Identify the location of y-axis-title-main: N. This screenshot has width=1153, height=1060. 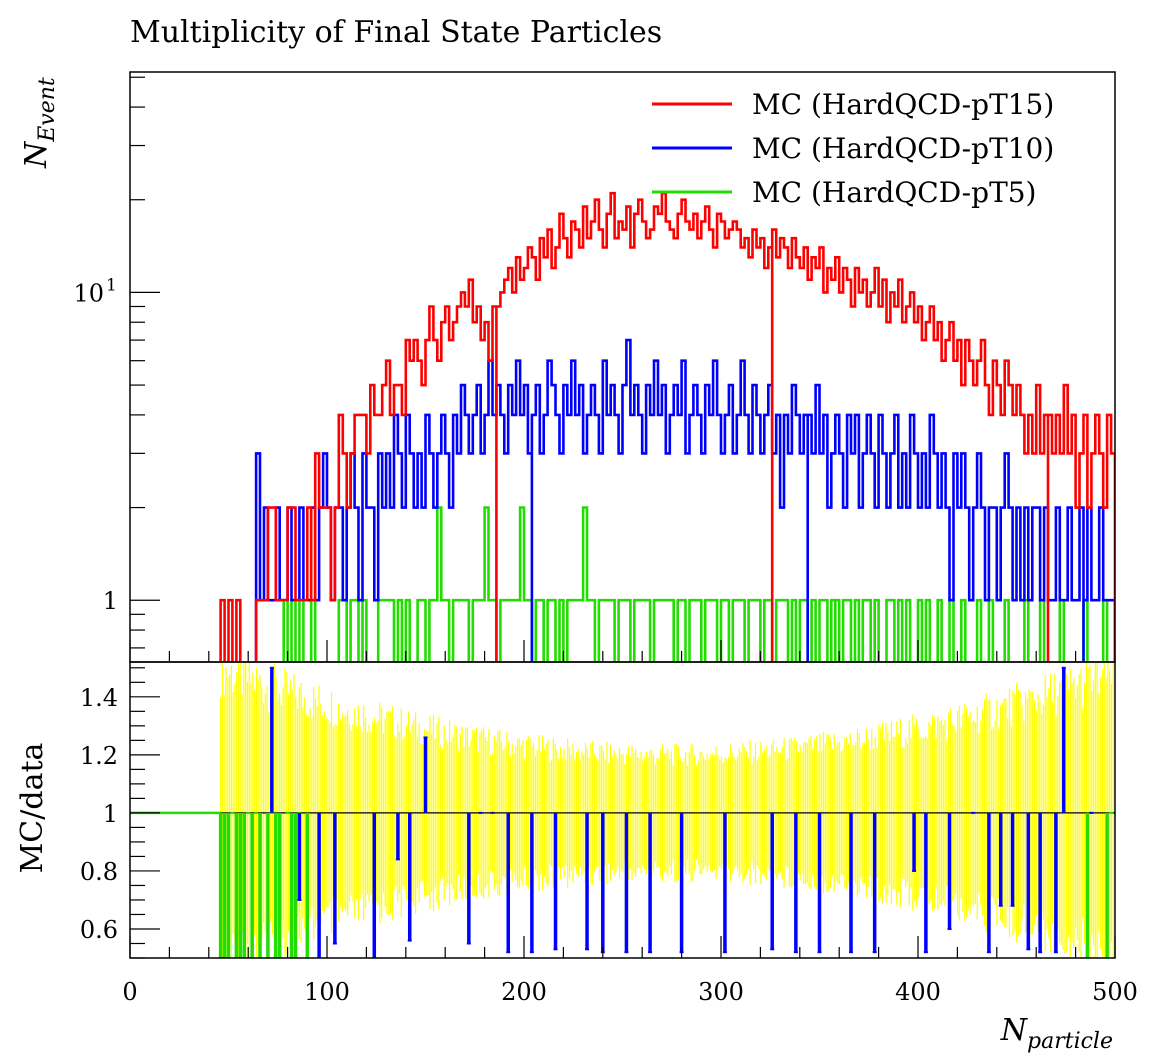
(36, 154).